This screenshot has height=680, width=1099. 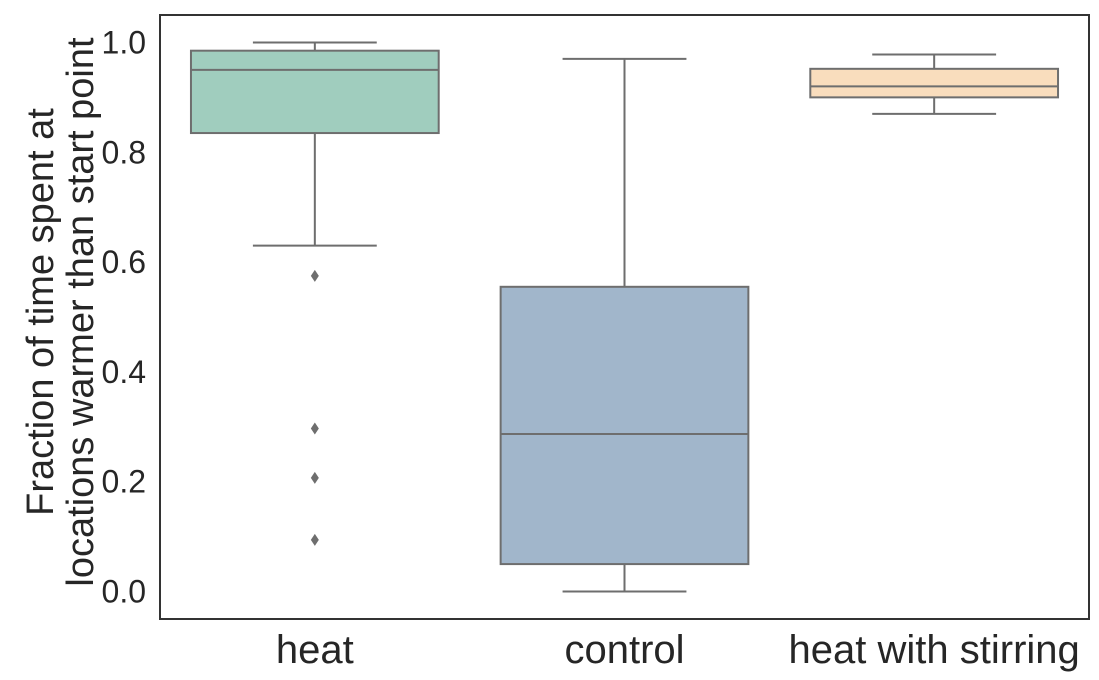 I want to click on box-group-heat-with-stirring, so click(x=934, y=84).